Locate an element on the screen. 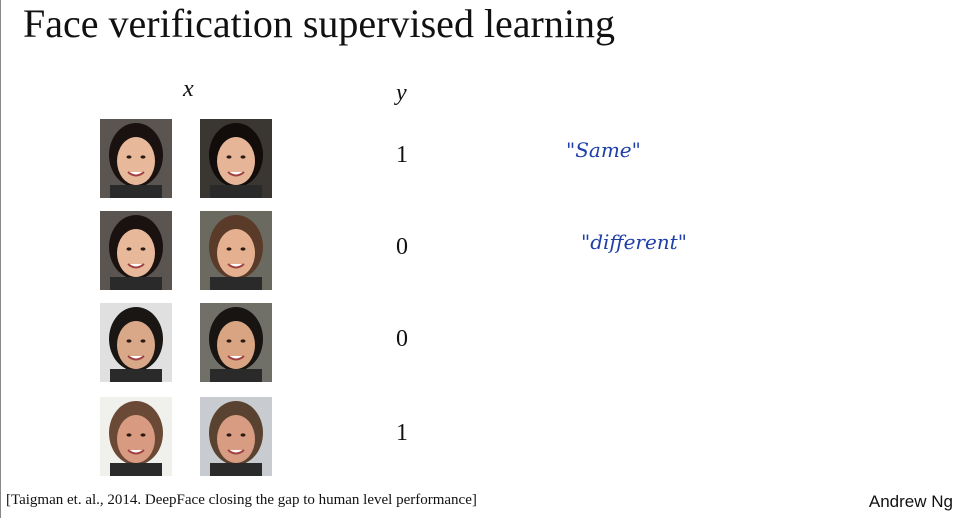 The width and height of the screenshot is (961, 518). author: Andrew Ng is located at coordinates (910, 501).